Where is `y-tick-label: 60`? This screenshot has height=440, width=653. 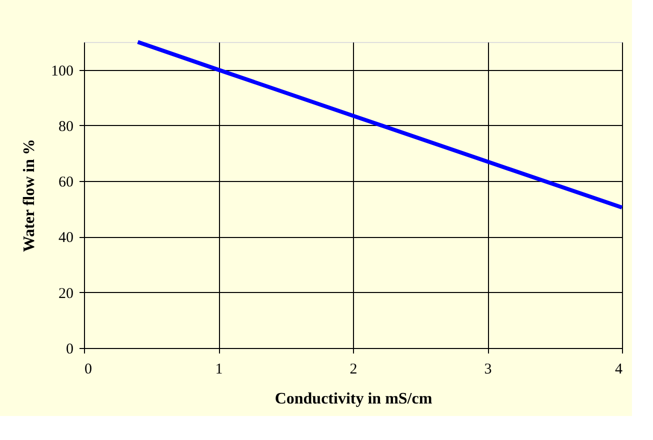
y-tick-label: 60 is located at coordinates (66, 182).